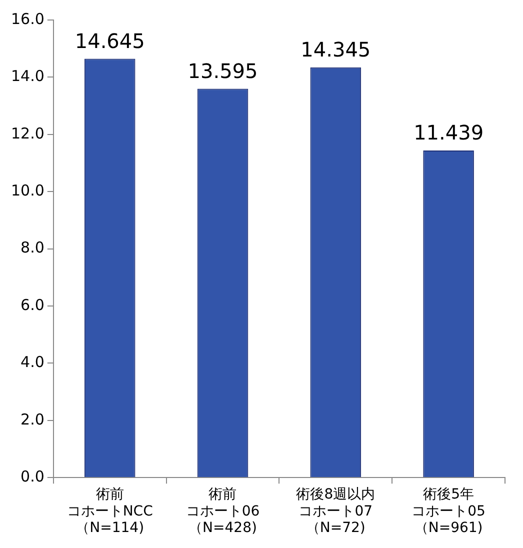 The height and width of the screenshot is (548, 523). I want to click on y-tick-label: 14.0, so click(27, 76).